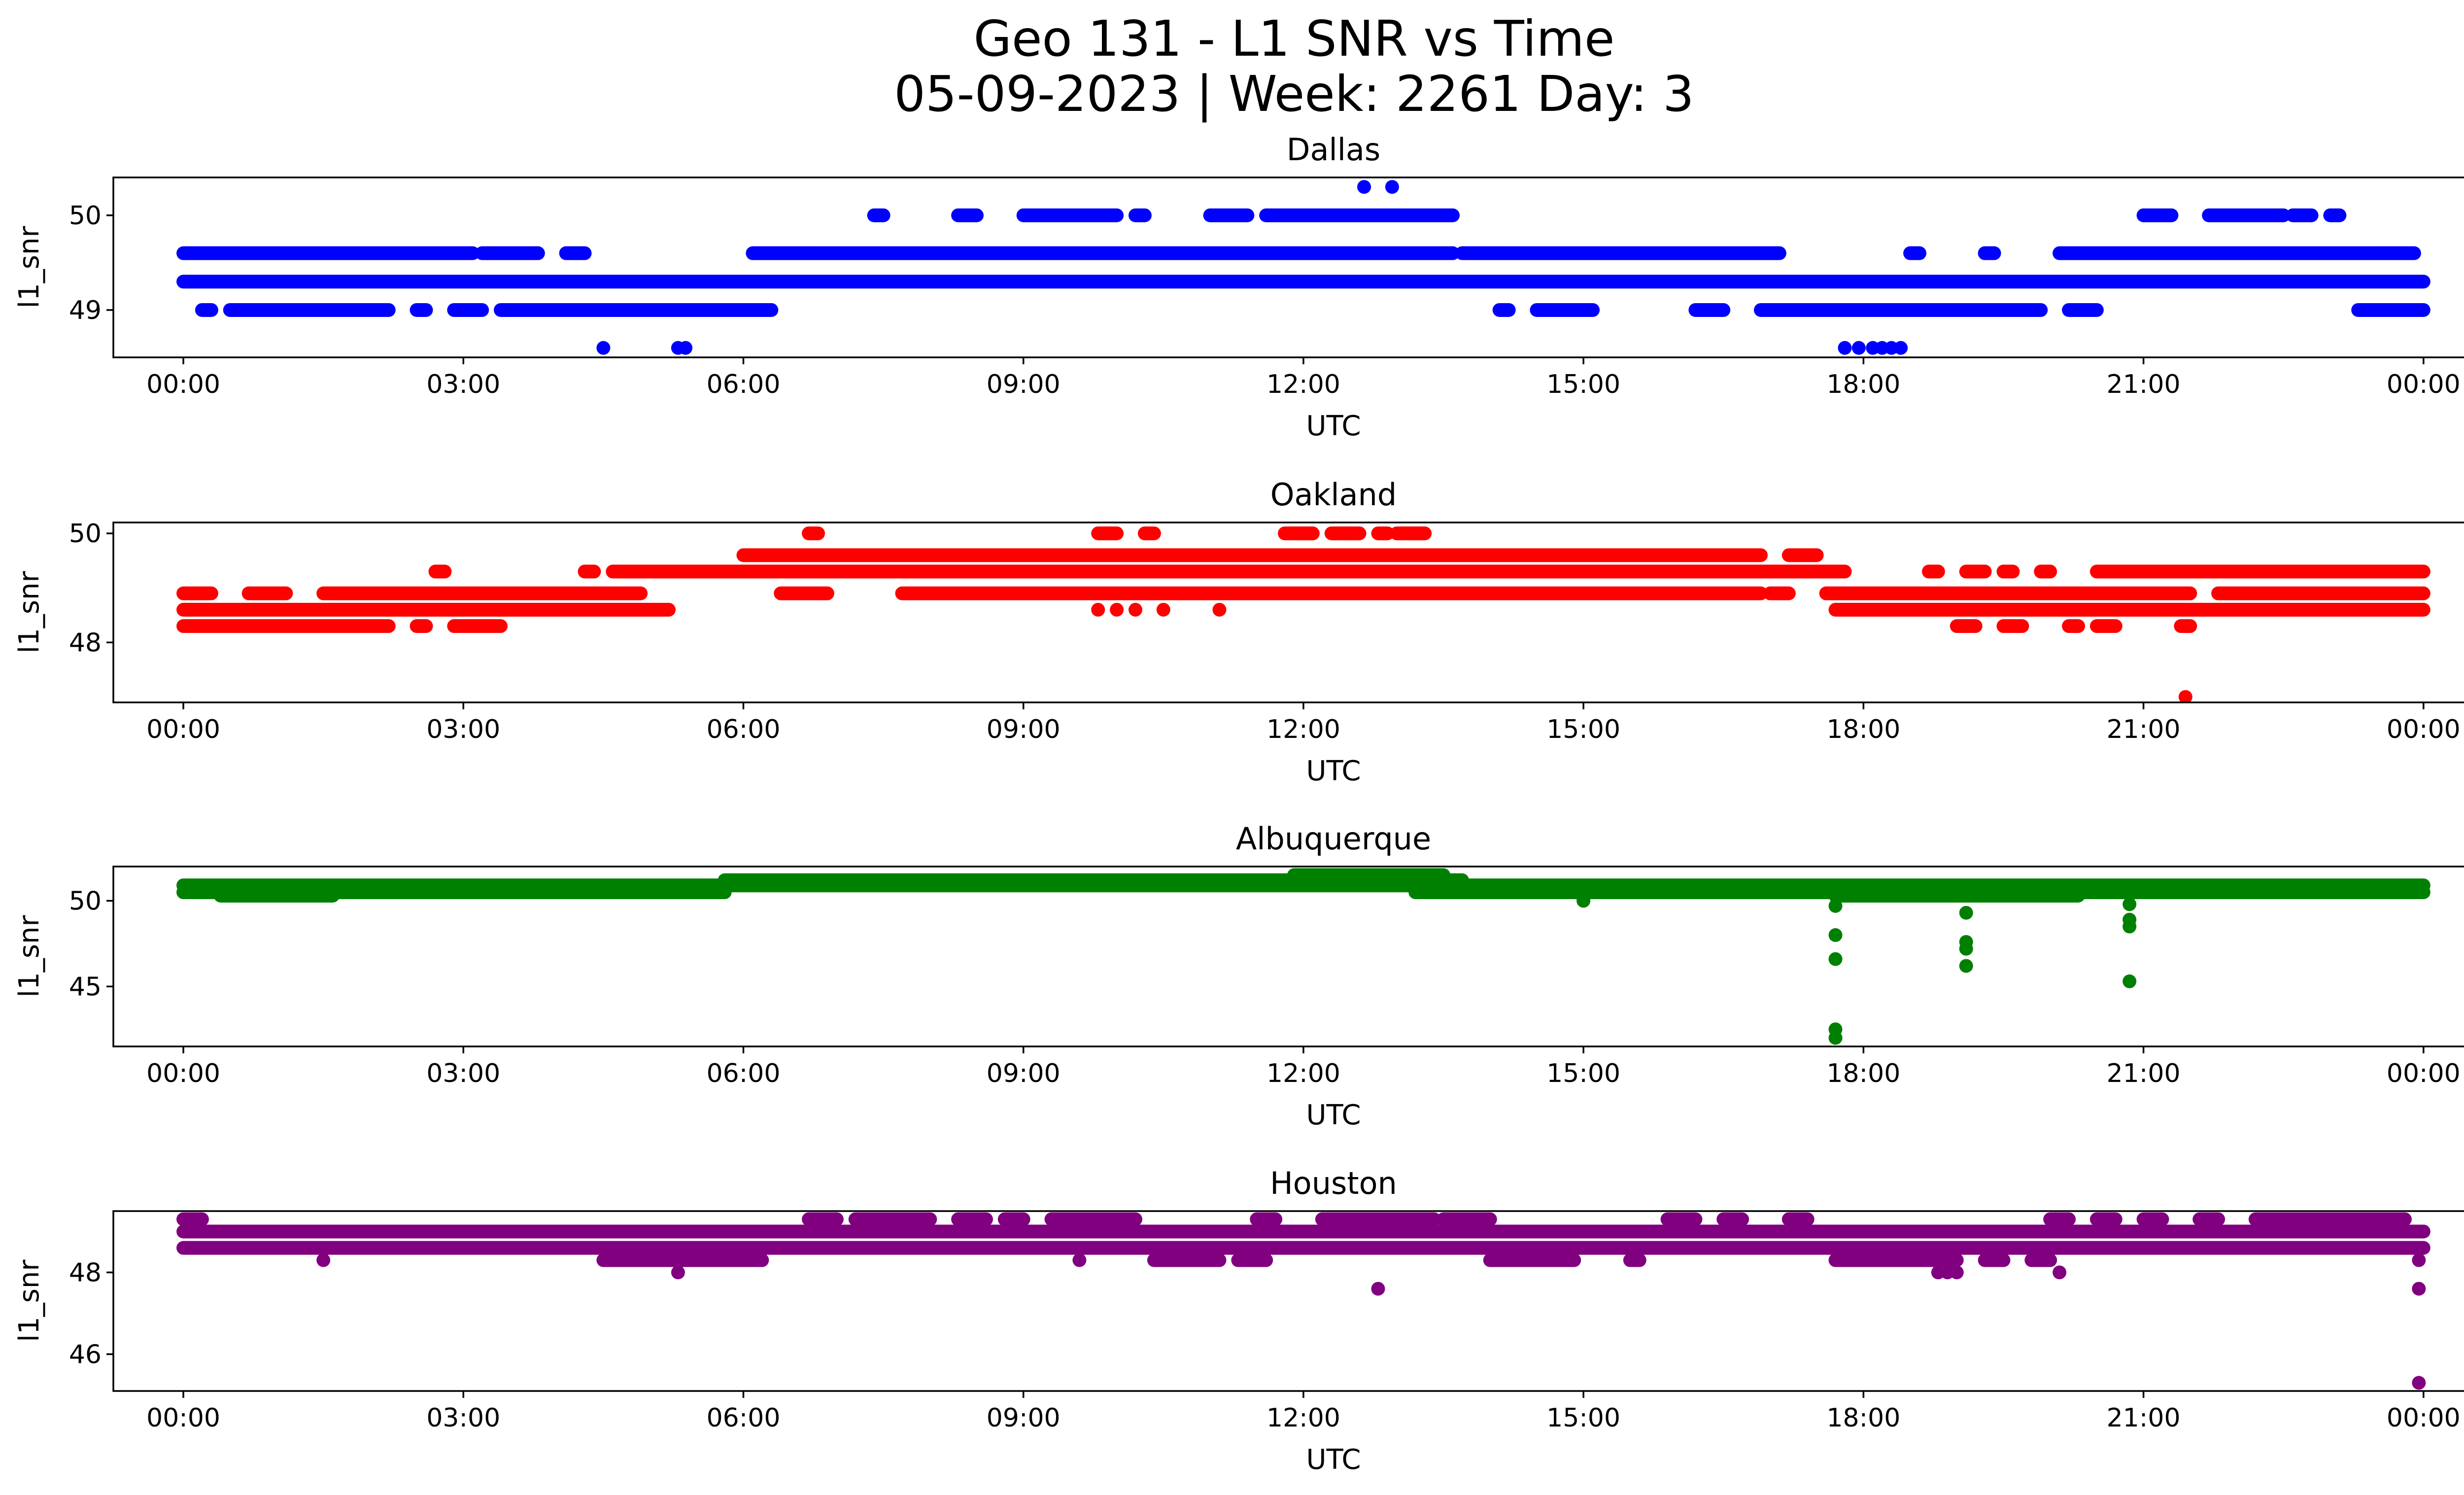 The height and width of the screenshot is (1495, 2464). I want to click on panel-title-houston: Houston, so click(1333, 1183).